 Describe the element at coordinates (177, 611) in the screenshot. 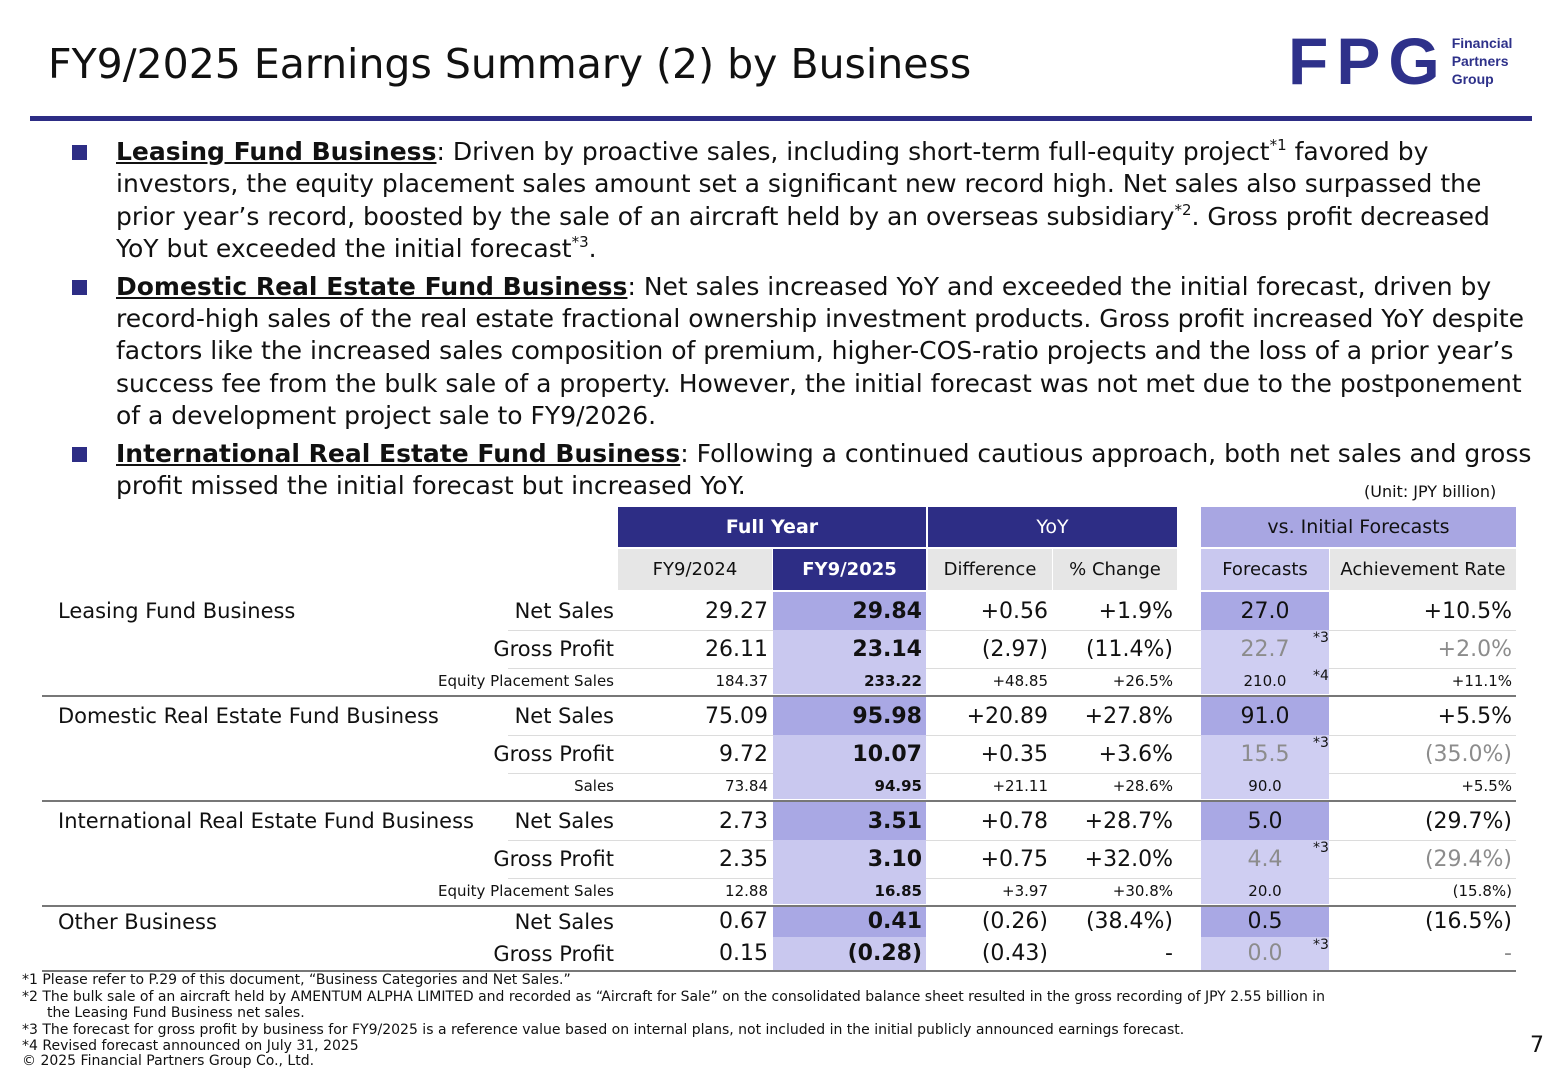

I see `business-name: Leasing Fund Business` at that location.